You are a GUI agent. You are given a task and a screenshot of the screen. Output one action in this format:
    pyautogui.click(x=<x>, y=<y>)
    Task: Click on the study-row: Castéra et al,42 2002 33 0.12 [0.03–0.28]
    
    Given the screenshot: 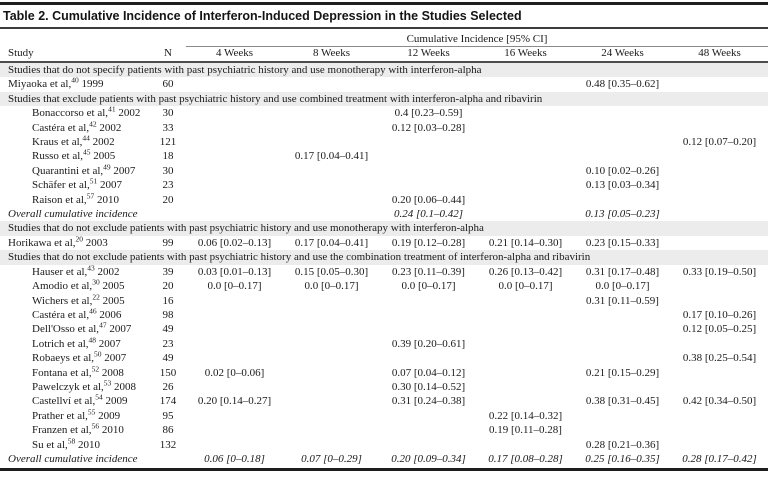 What is the action you would take?
    pyautogui.click(x=384, y=128)
    